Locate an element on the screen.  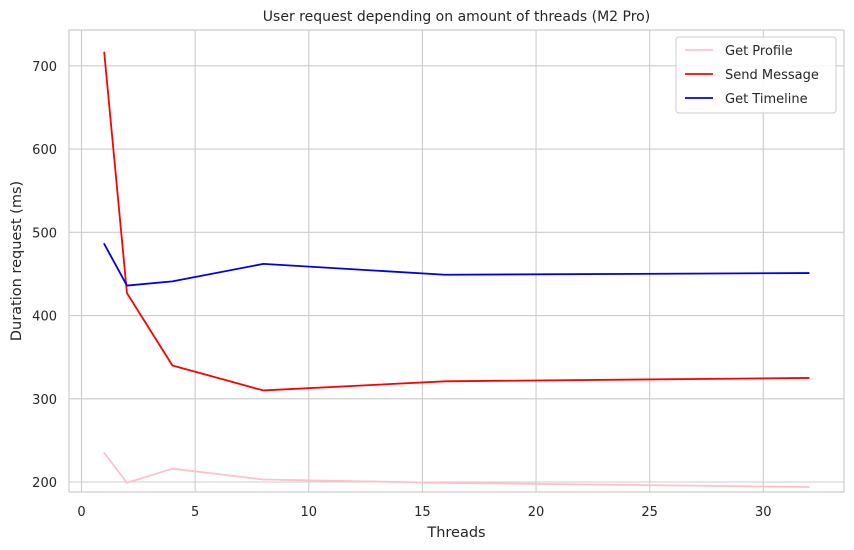
legend-label: Get Profile is located at coordinates (759, 51).